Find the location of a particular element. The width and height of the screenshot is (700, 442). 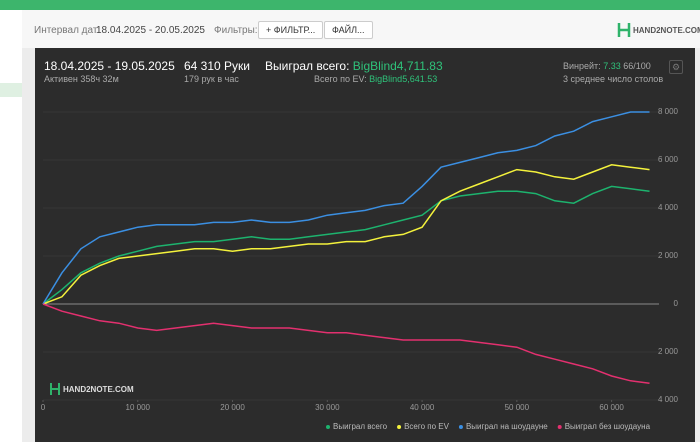

settings-button: ⚙ is located at coordinates (676, 67).